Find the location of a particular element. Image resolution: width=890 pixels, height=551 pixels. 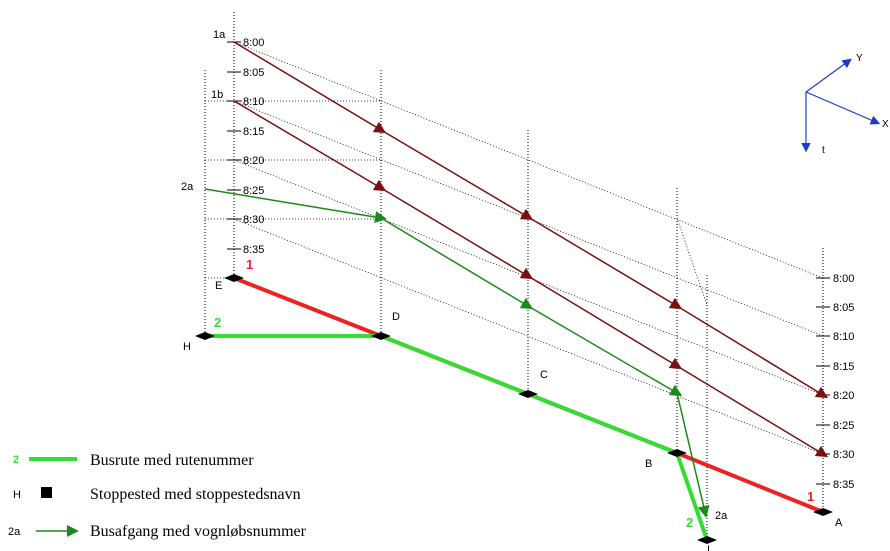

top-tick-label: 8:10 is located at coordinates (253, 102).